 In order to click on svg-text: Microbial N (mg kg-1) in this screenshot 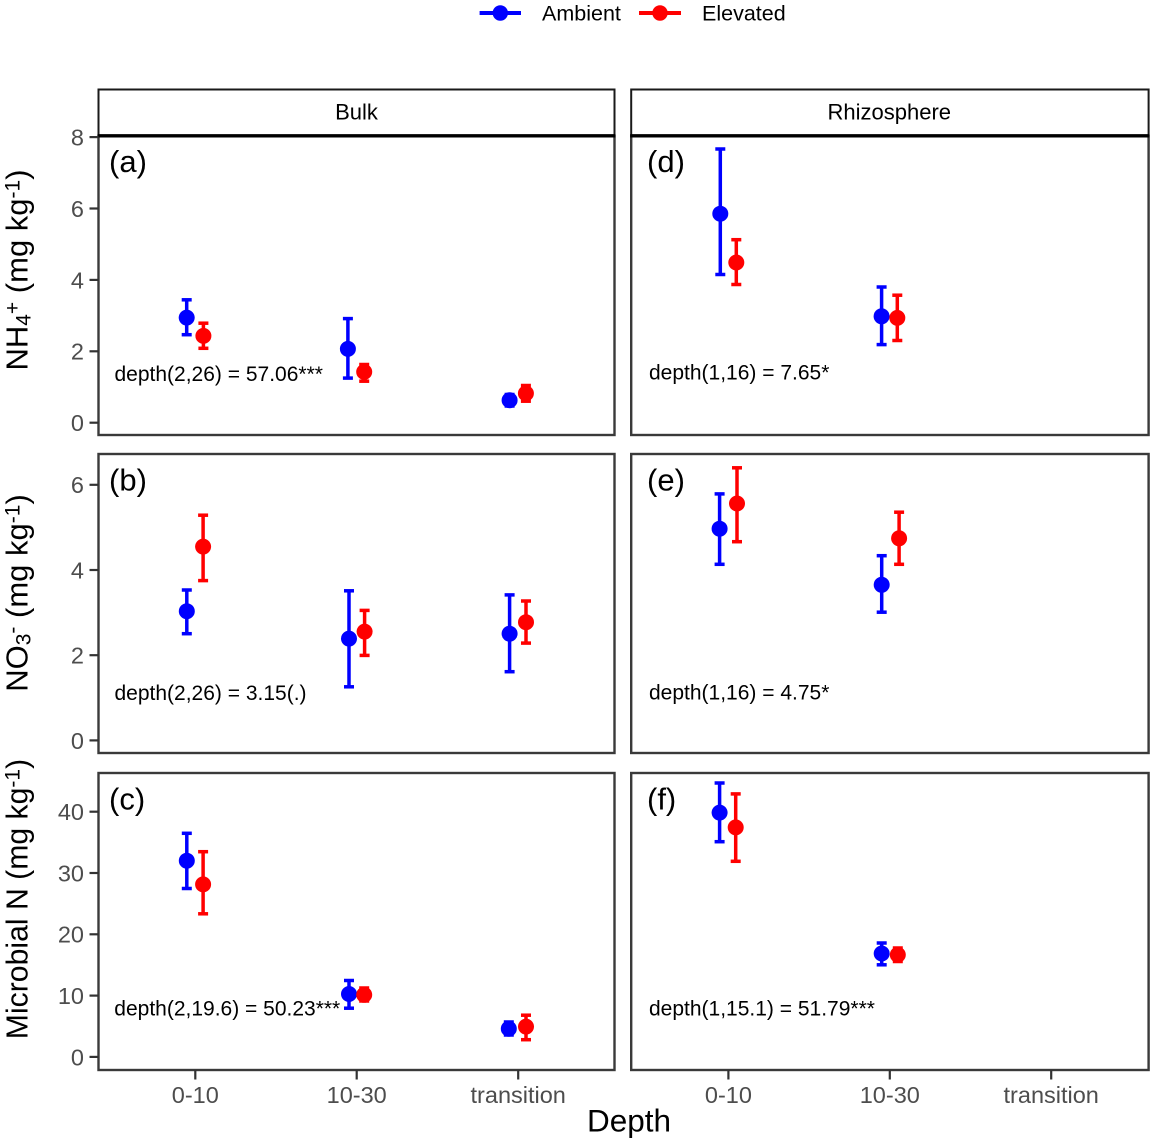, I will do `click(17, 899)`.